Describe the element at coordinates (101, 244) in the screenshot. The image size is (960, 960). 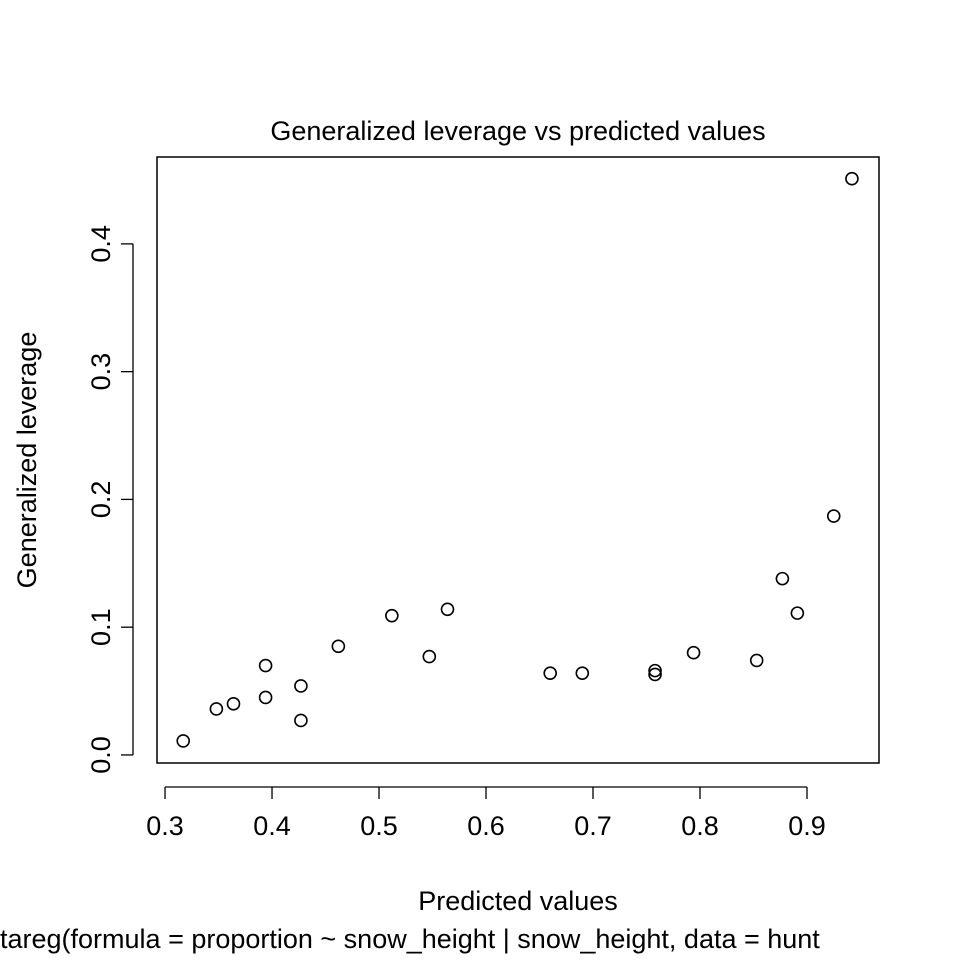
I see `y-tick-label: 0.4` at that location.